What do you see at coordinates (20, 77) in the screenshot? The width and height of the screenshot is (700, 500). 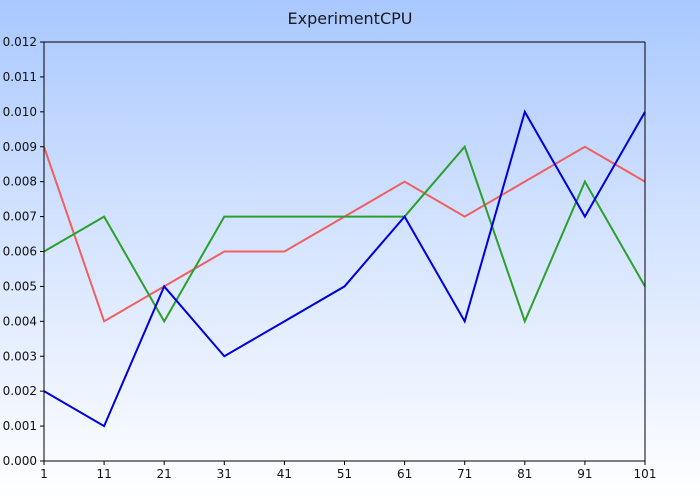 I see `y-tick-label: 0.011` at bounding box center [20, 77].